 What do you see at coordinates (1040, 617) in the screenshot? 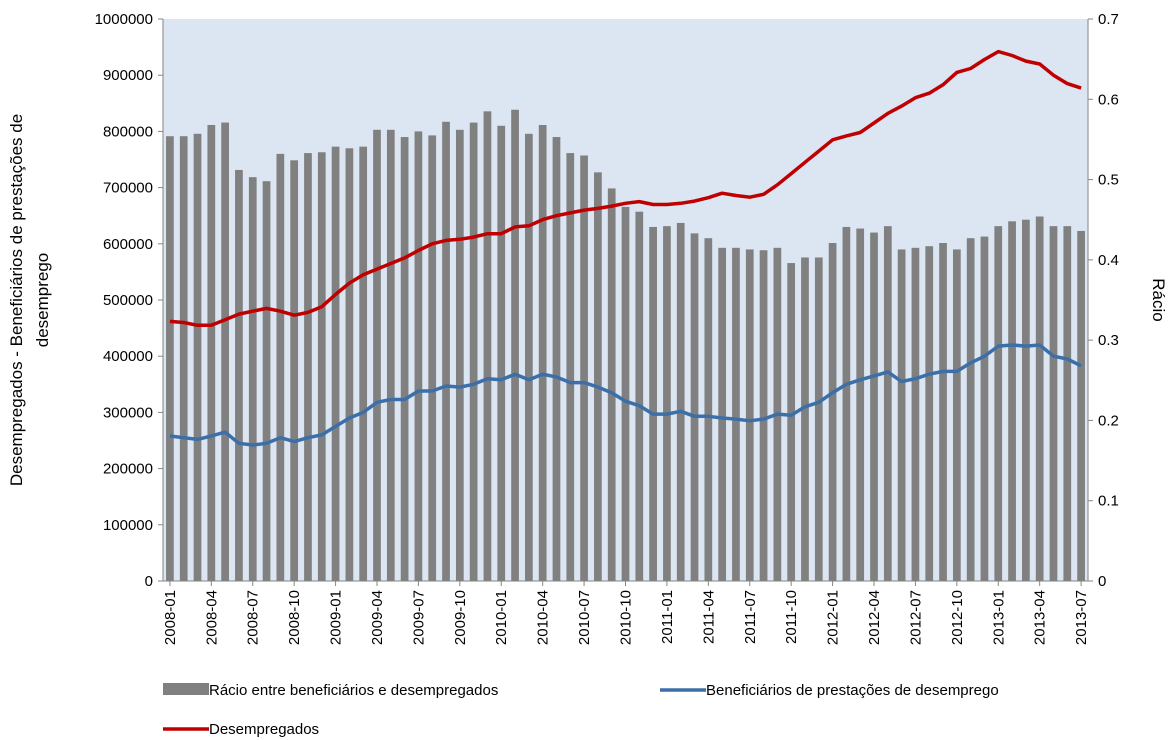
I see `x-tick-label: 2013-04` at bounding box center [1040, 617].